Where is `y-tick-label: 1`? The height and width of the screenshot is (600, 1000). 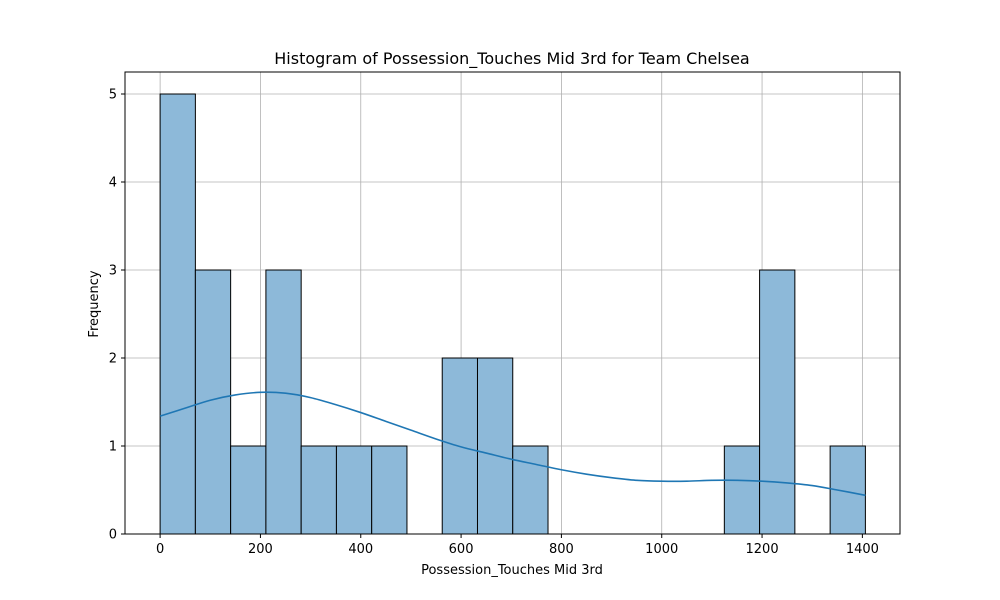
y-tick-label: 1 is located at coordinates (113, 447).